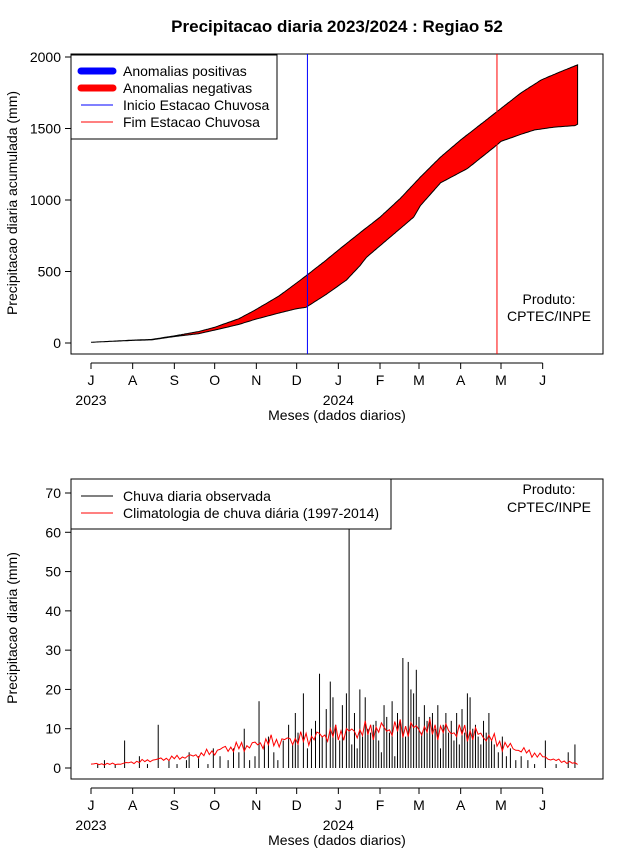  What do you see at coordinates (310, 385) in the screenshot?
I see `cumulative-x-axis: J A S O N D J F M A M J 2023 2024` at bounding box center [310, 385].